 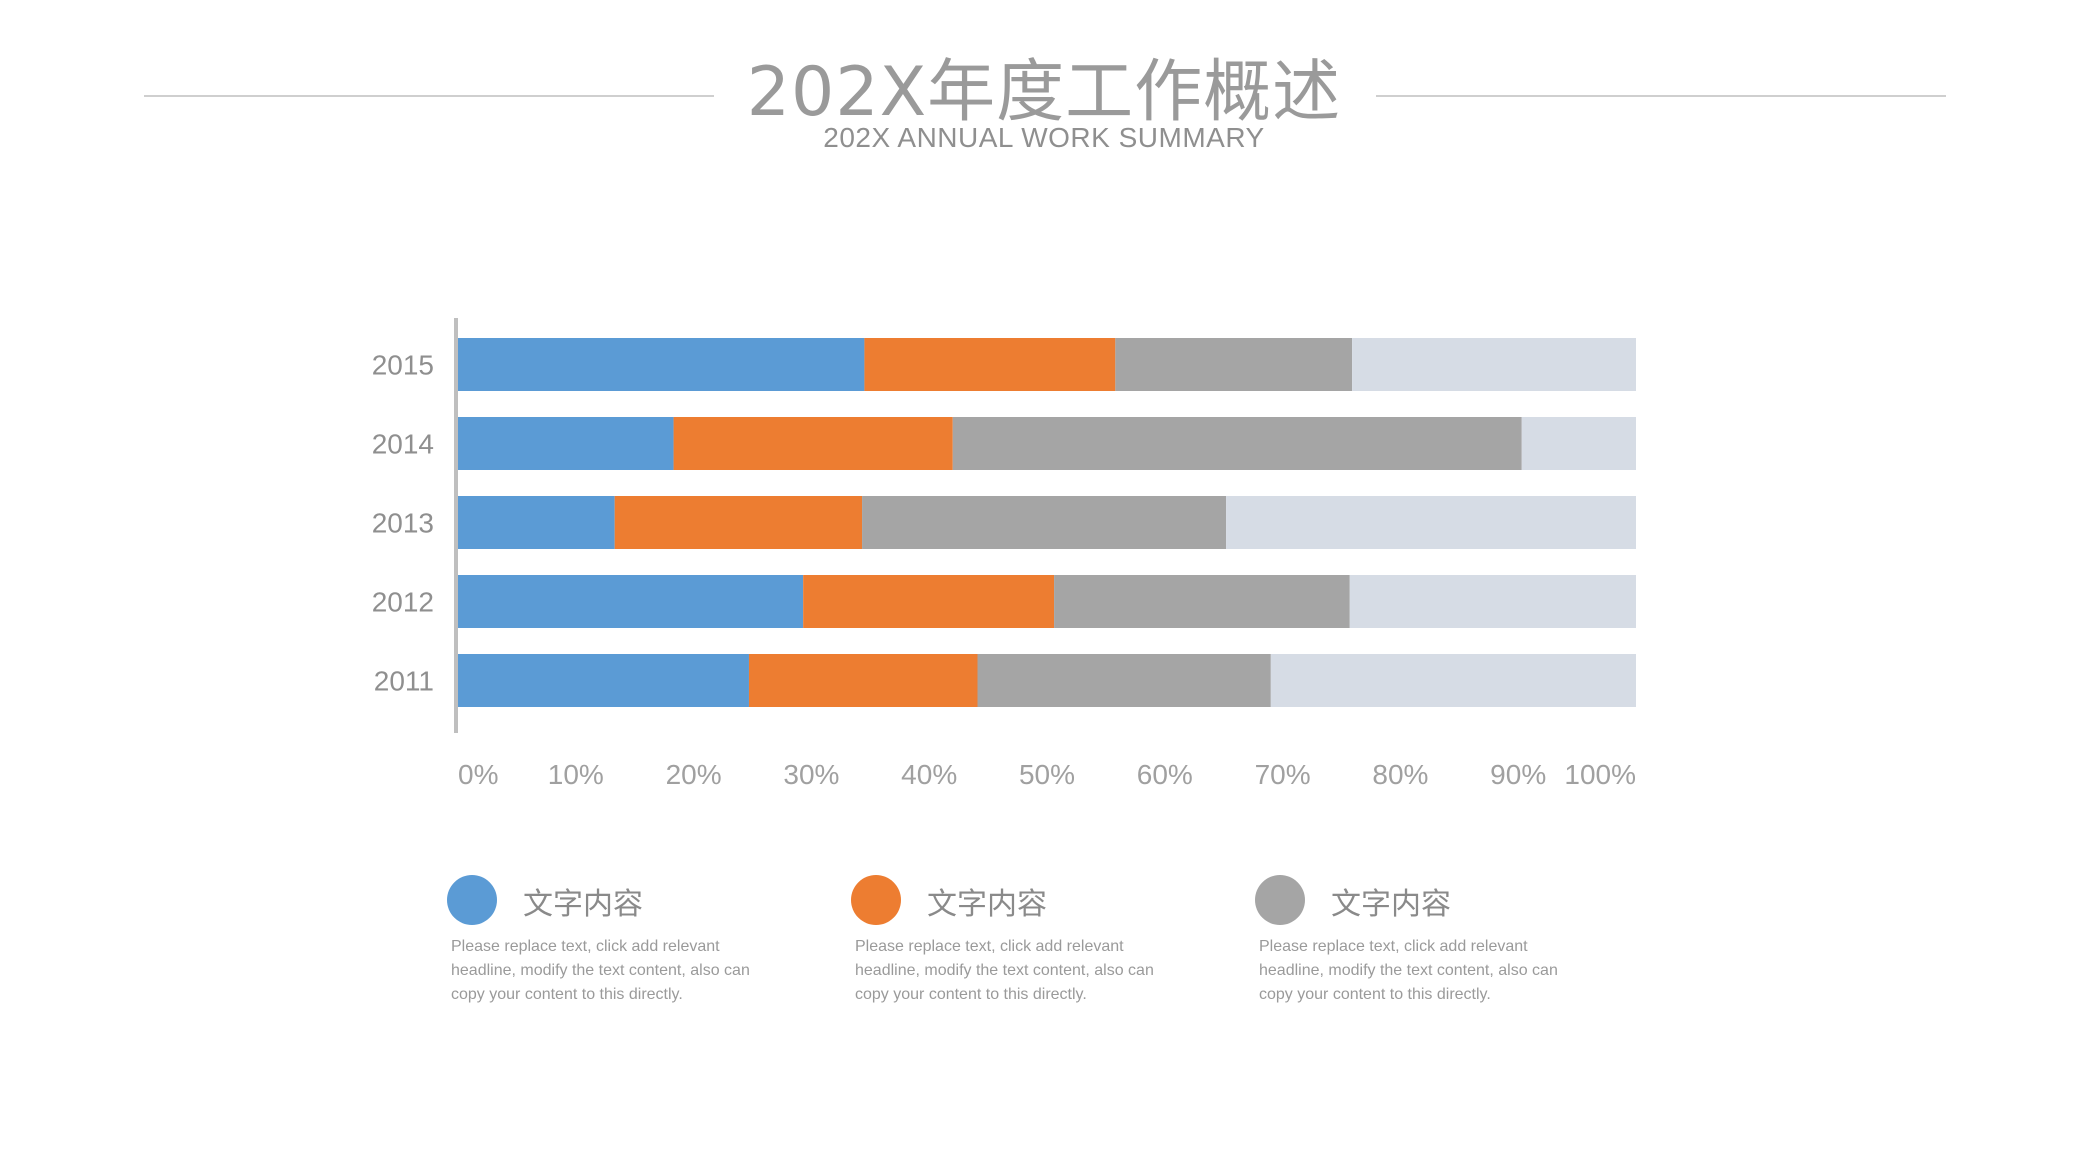 I want to click on x-tick-label: 70%, so click(x=1283, y=774).